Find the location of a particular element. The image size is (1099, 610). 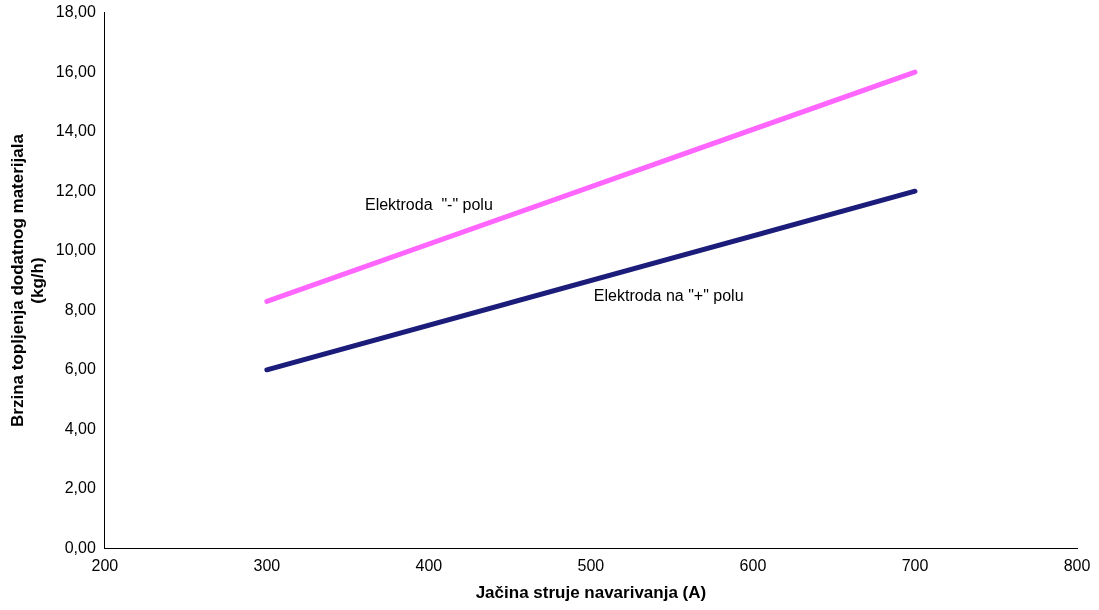

y-tick-label: 8,00 is located at coordinates (80, 309).